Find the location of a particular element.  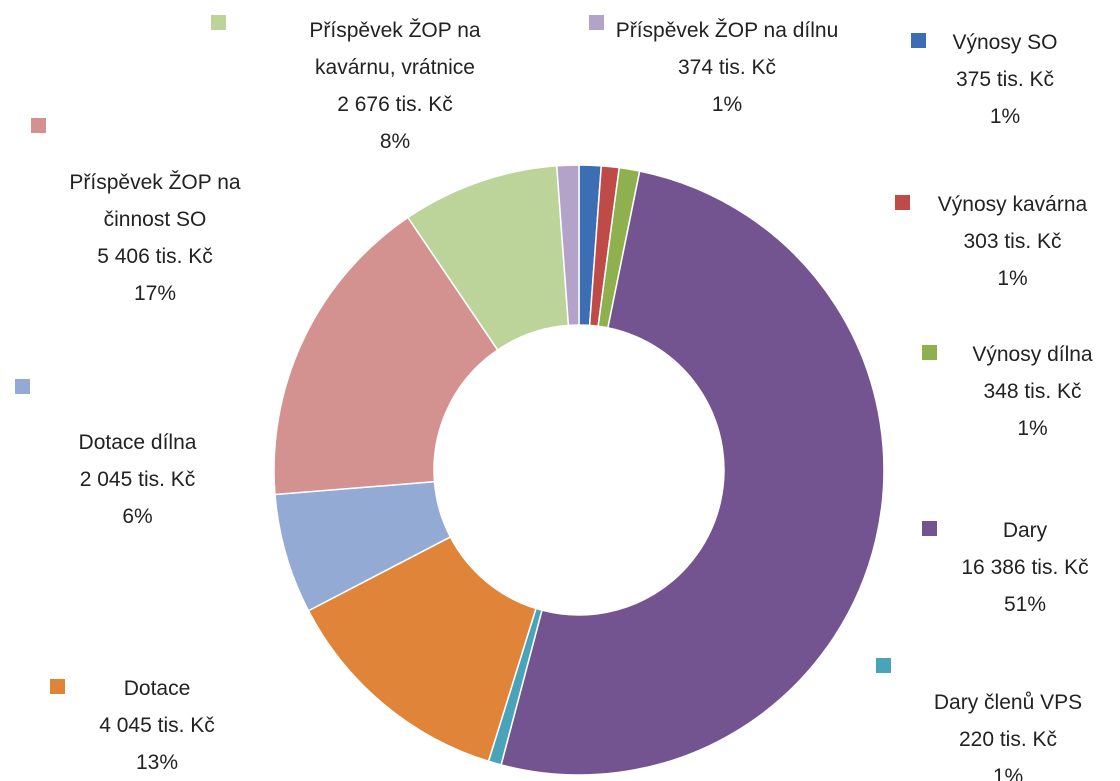

value-label: 16 386 tis. Kč is located at coordinates (1025, 567).